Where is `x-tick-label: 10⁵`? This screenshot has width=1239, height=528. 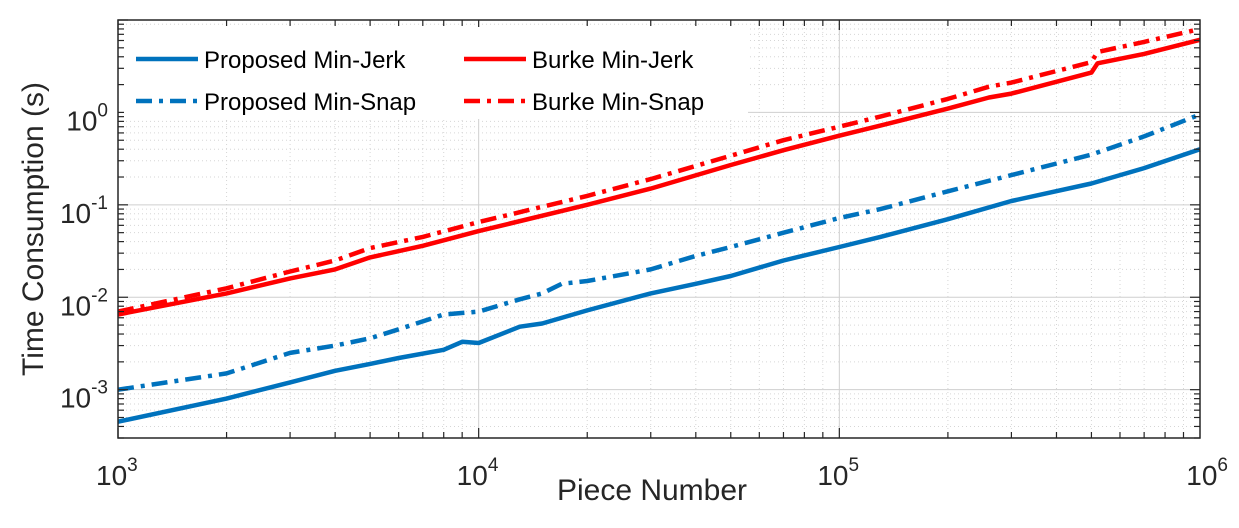 x-tick-label: 10⁵ is located at coordinates (838, 473).